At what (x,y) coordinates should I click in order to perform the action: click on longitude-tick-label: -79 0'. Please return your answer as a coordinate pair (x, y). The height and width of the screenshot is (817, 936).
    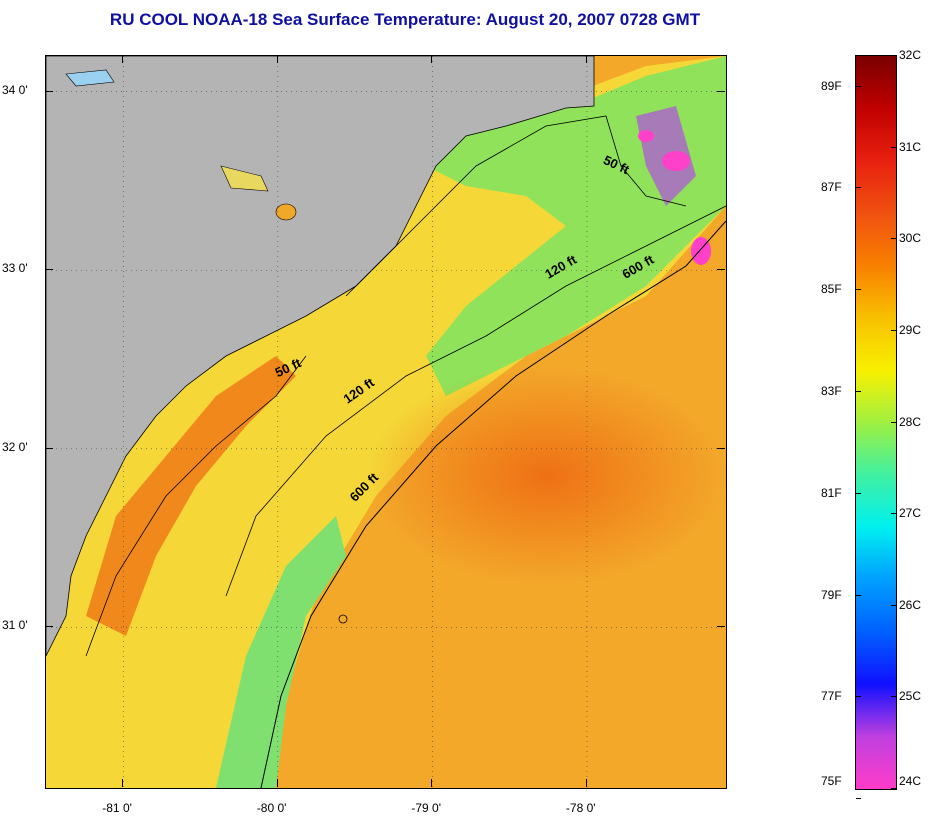
    Looking at the image, I should click on (426, 808).